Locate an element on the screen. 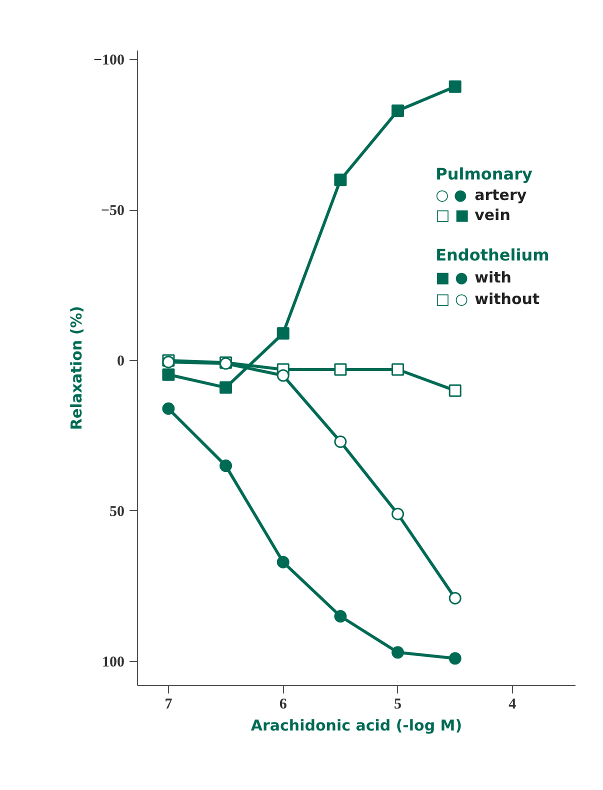  x-tick-label: 4 is located at coordinates (512, 704).